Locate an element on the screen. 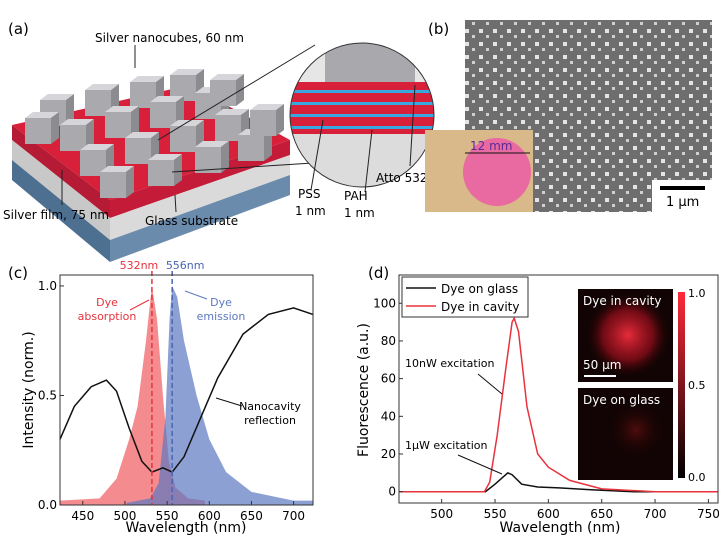 This screenshot has height=538, width=720. glass-excitation-label: 1µW excitation is located at coordinates (446, 445).